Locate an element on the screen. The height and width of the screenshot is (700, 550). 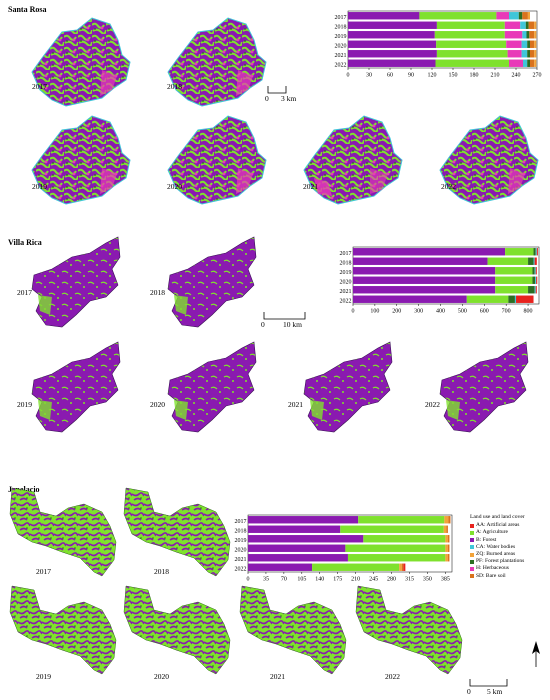
legend-item-aa: AA: Artificial areas is located at coordinates (510, 525).